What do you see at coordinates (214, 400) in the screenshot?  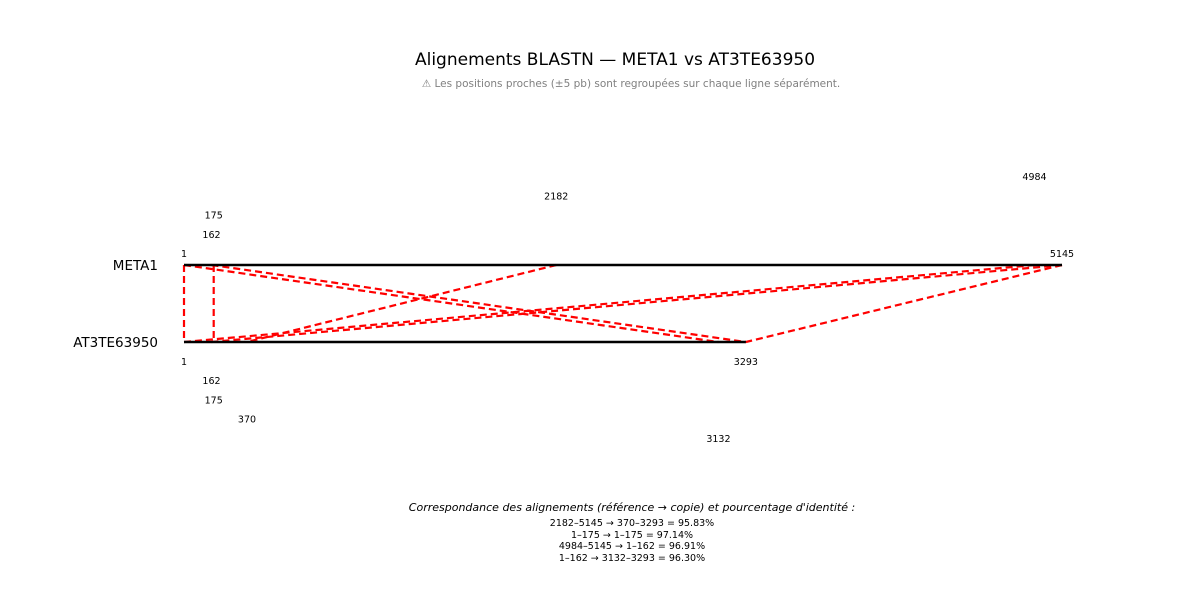 I see `copy-position-label: 175` at bounding box center [214, 400].